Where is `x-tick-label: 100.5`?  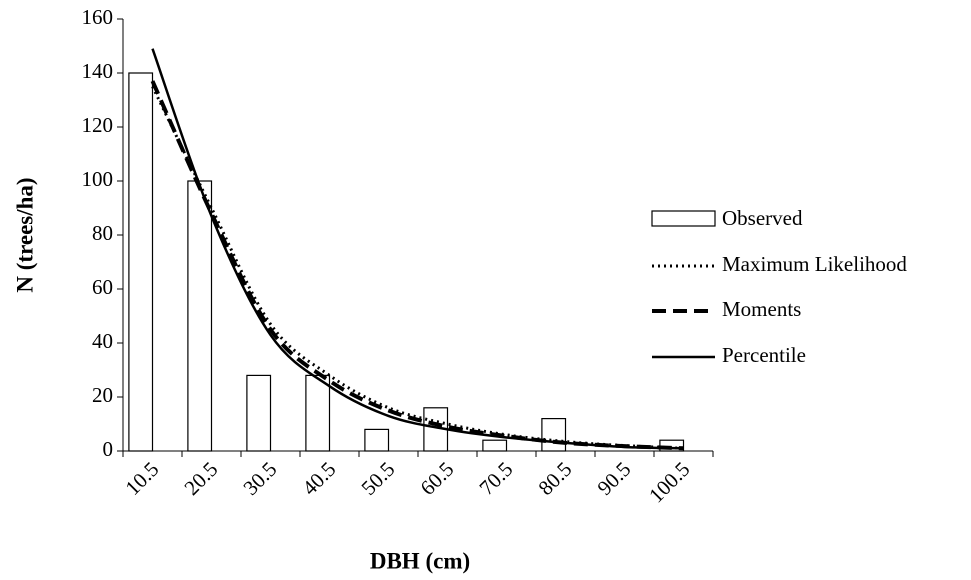
x-tick-label: 100.5 is located at coordinates (669, 482).